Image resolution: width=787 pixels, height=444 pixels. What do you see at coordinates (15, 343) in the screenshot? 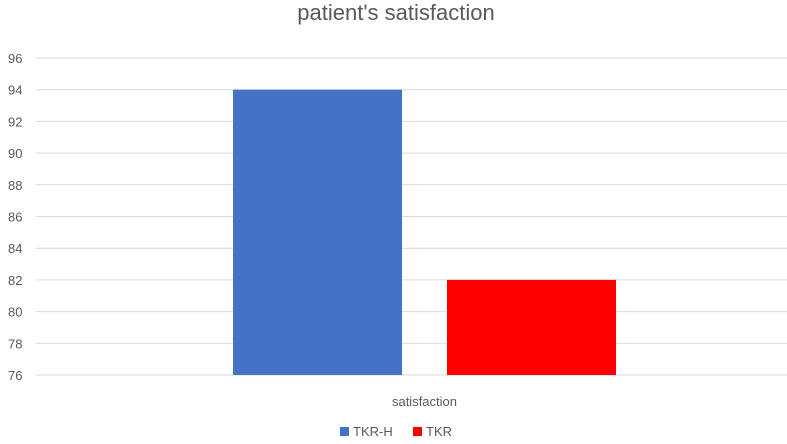
I see `y-tick-label: 78` at bounding box center [15, 343].